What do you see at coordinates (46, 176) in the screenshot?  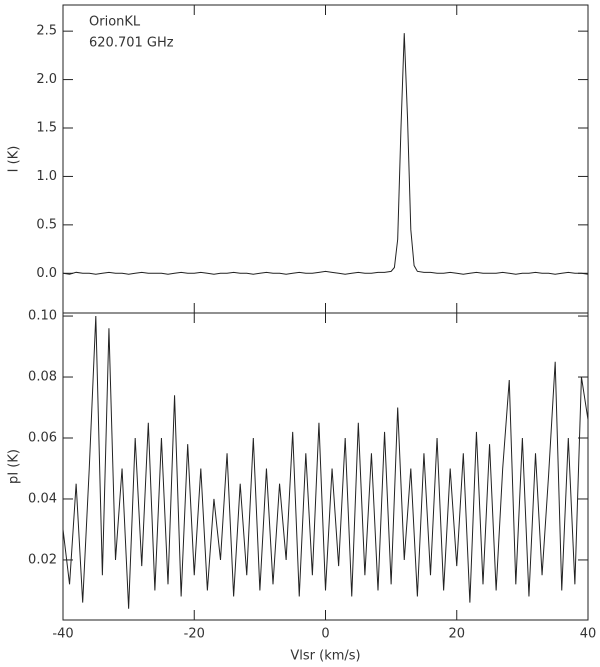 I see `y-tick-label: 1.0` at bounding box center [46, 176].